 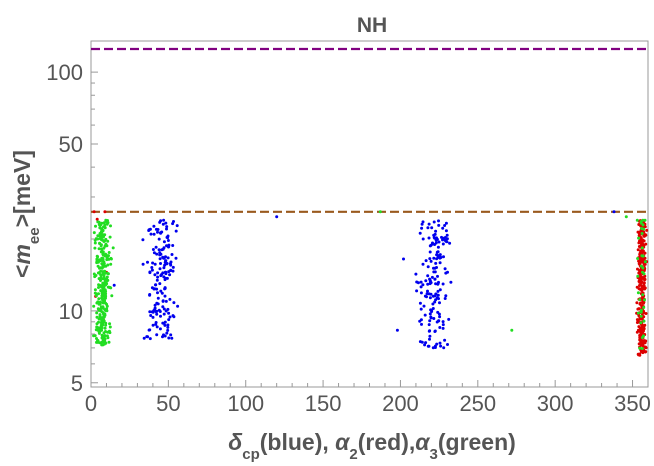 What do you see at coordinates (368, 398) in the screenshot?
I see `x-axis: 0 50 100 150 200 250 300 350` at bounding box center [368, 398].